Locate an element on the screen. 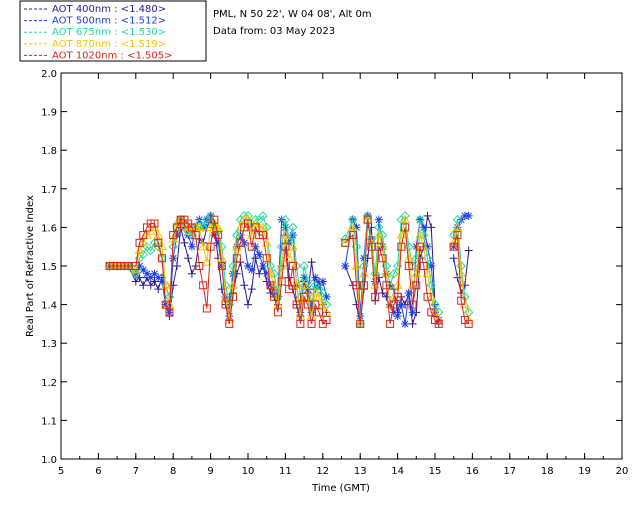 The height and width of the screenshot is (512, 640). x-tick-label: 17 is located at coordinates (509, 471).